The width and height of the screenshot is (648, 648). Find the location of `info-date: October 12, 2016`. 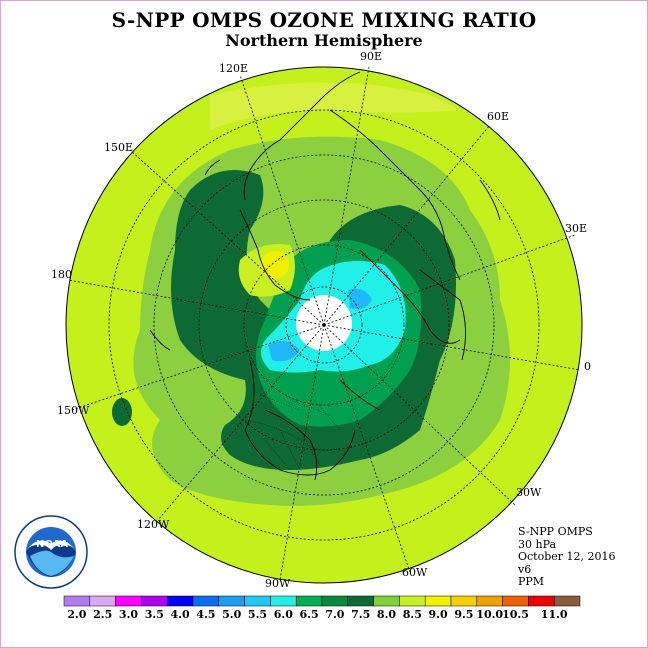

info-date: October 12, 2016 is located at coordinates (567, 556).